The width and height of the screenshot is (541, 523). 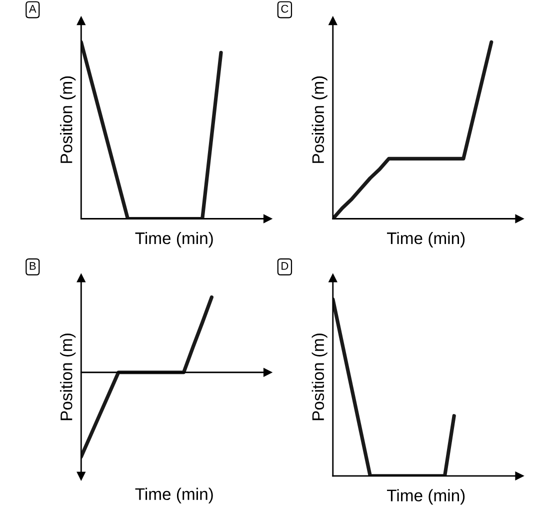 I want to click on chart-title: C, so click(x=284, y=8).